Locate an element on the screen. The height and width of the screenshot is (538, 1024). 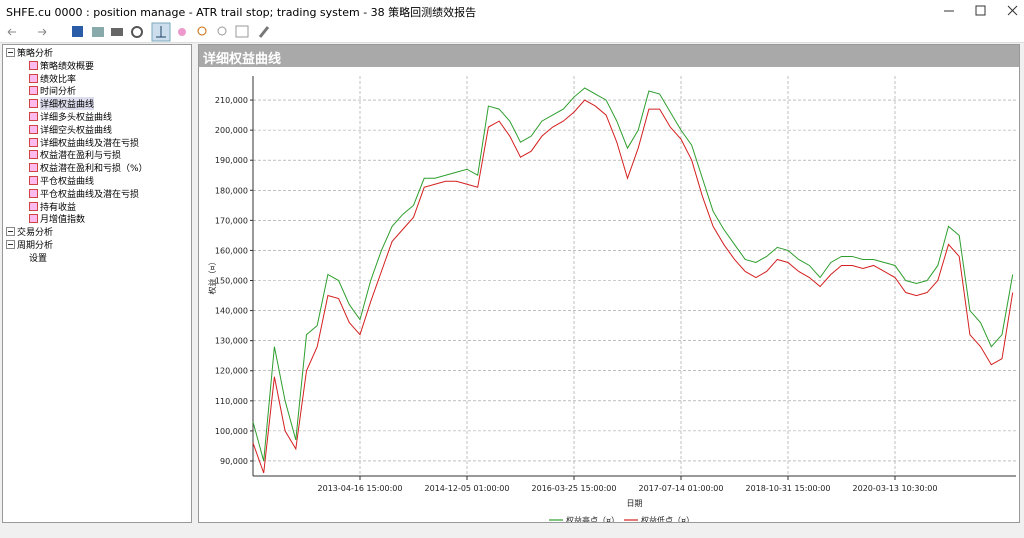
x-tick-label: 2017-07-14 01:00:00 is located at coordinates (681, 488).